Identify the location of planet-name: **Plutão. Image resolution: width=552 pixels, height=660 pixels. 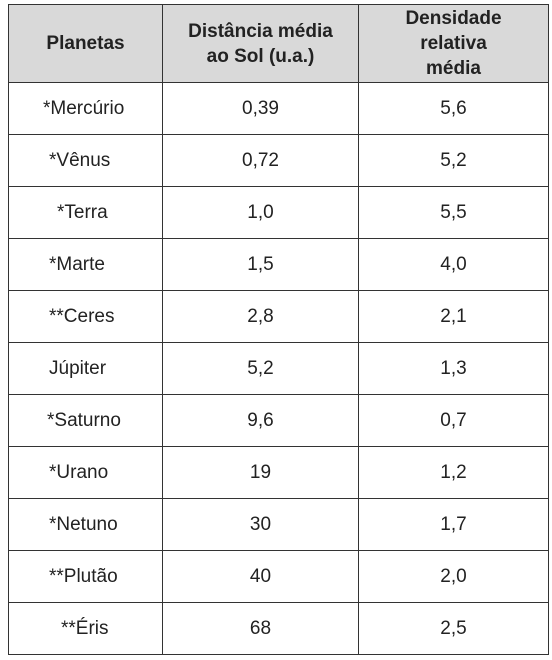
(83, 576).